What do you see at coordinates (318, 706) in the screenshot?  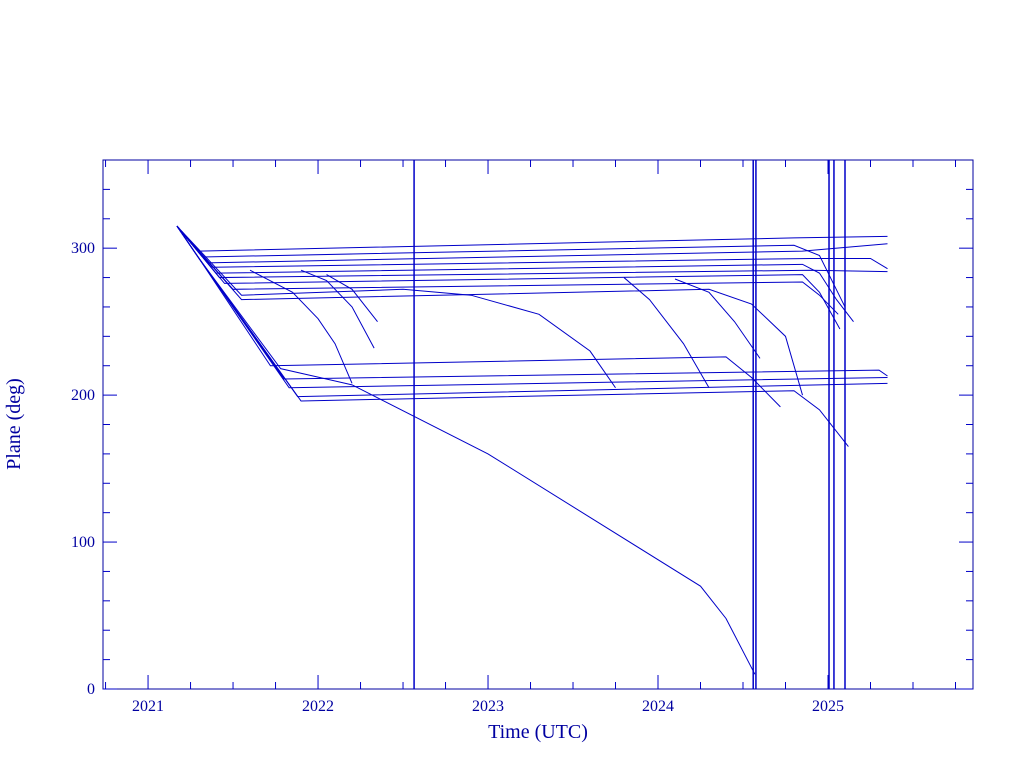 I see `x-tick-label: 2022` at bounding box center [318, 706].